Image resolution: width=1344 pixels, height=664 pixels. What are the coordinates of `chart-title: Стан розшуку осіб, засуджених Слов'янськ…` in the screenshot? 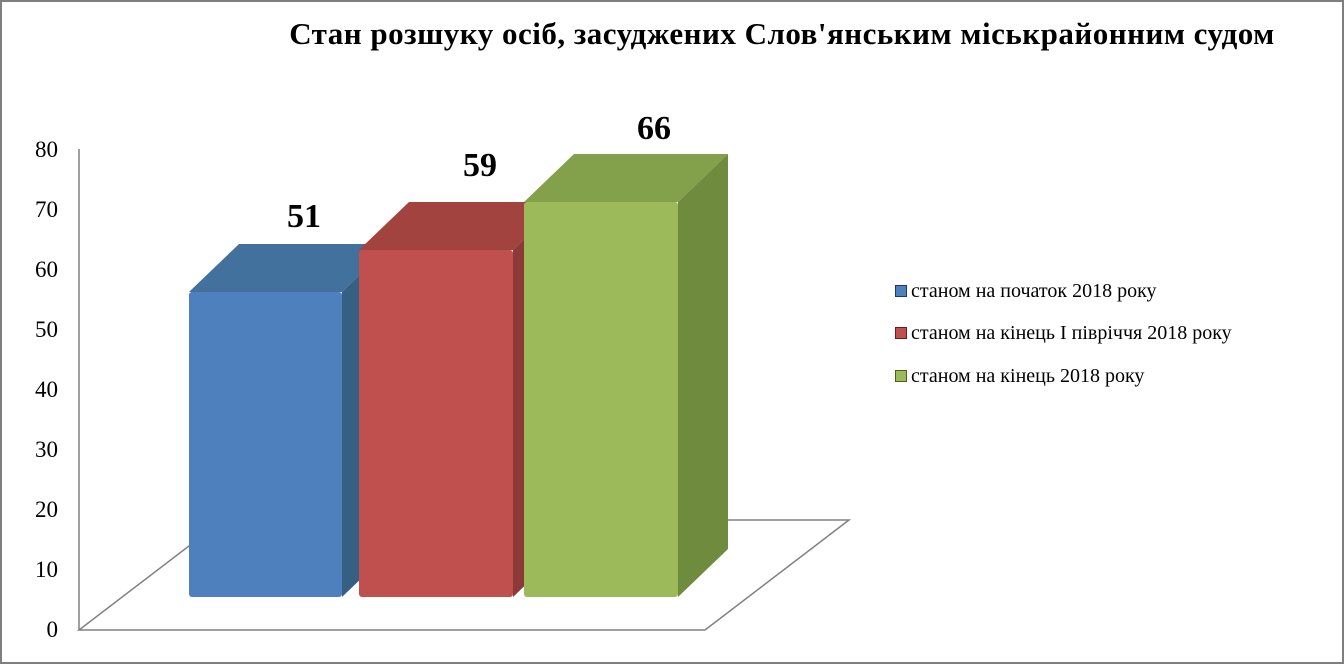 It's located at (782, 33).